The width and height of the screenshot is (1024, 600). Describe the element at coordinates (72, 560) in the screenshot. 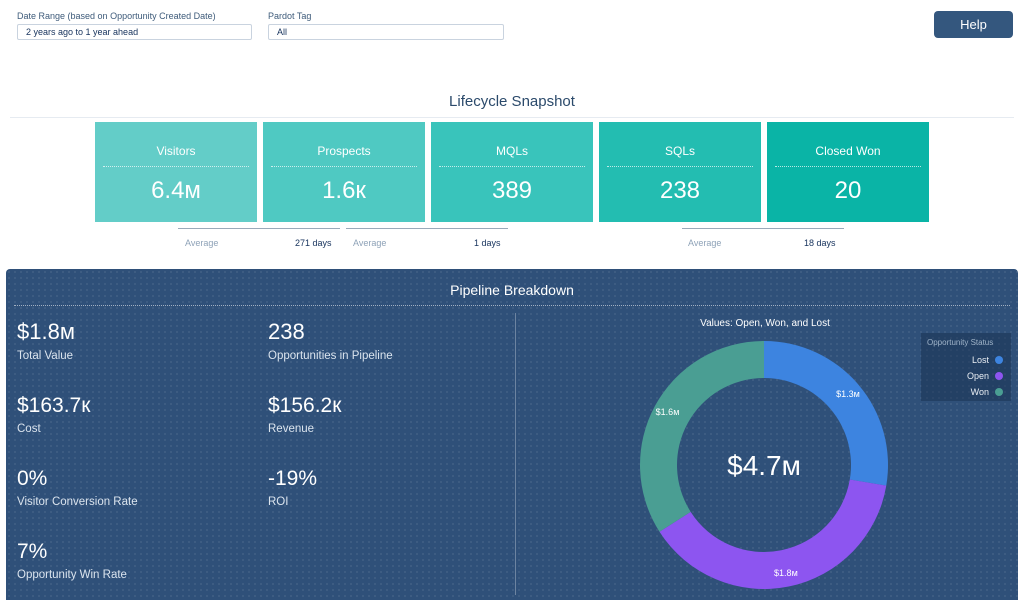

I see `metric-win-rate: 7% Opportunity Win Rate` at that location.